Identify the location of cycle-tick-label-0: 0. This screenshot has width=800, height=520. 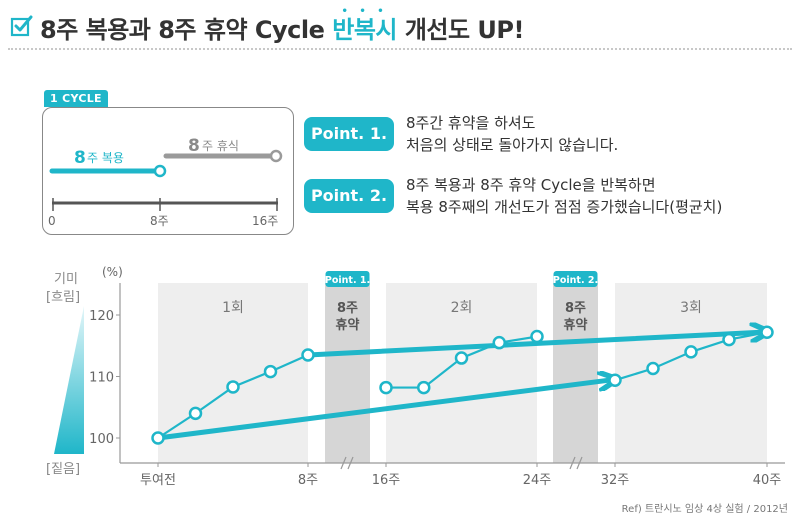
(52, 221).